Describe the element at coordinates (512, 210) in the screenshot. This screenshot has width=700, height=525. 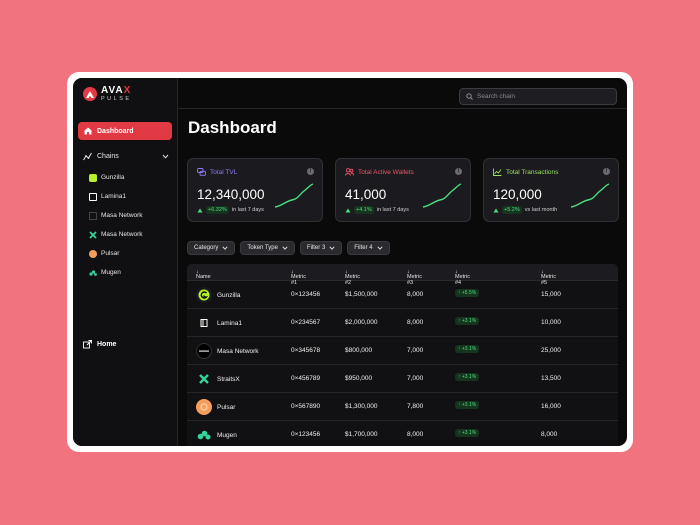
I see `card-change: +5.2%` at that location.